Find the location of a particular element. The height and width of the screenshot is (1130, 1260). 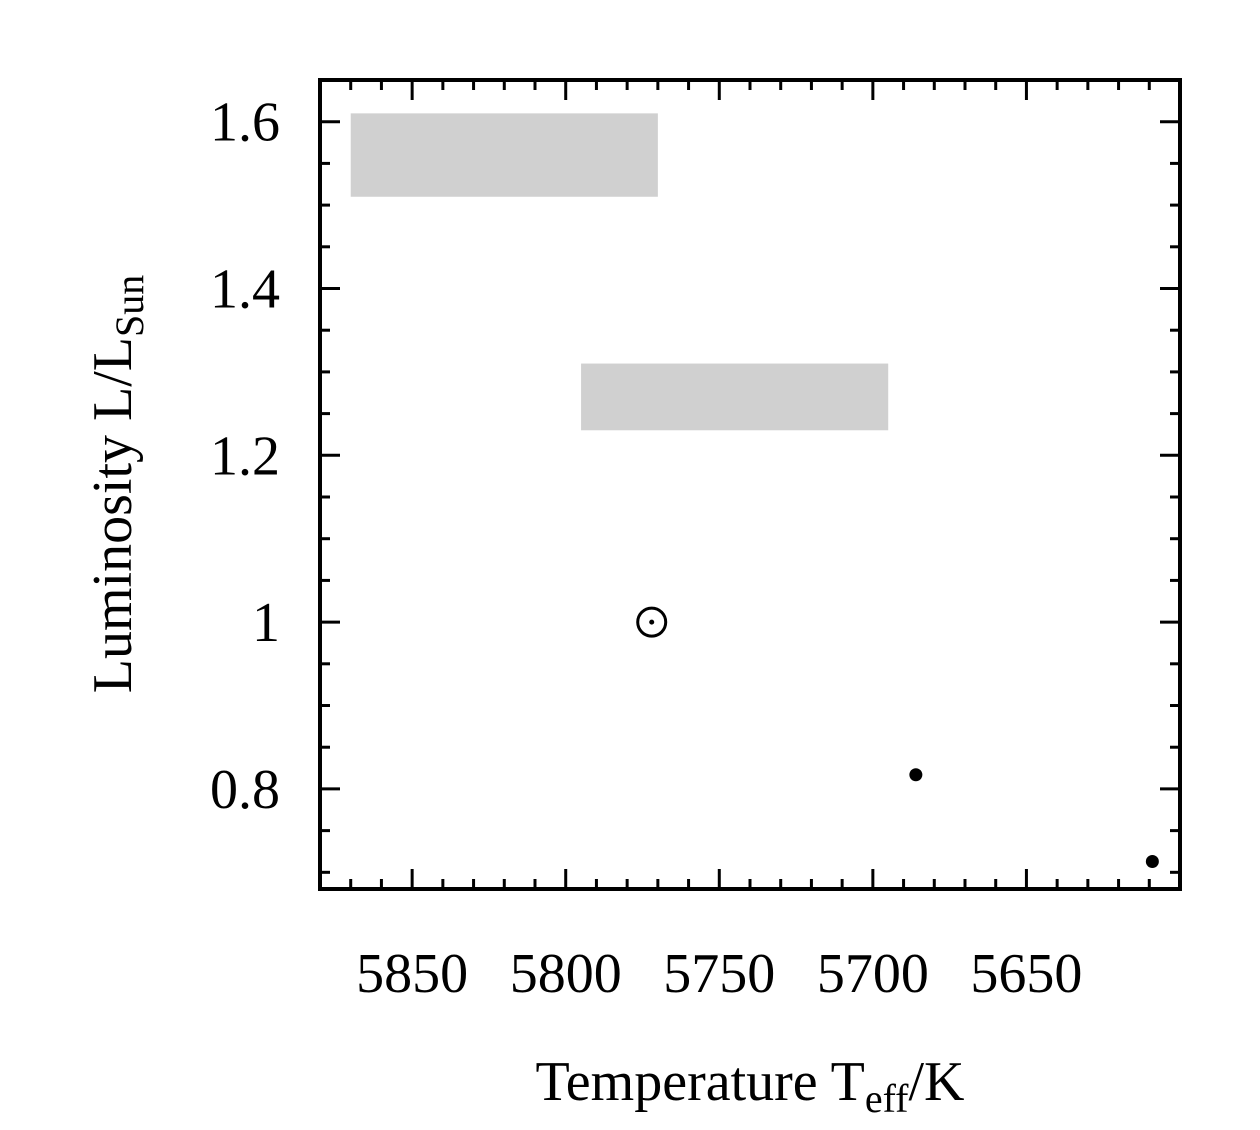

x-tick-labels: 5850 5800 5750 5700 5650 is located at coordinates (719, 974).